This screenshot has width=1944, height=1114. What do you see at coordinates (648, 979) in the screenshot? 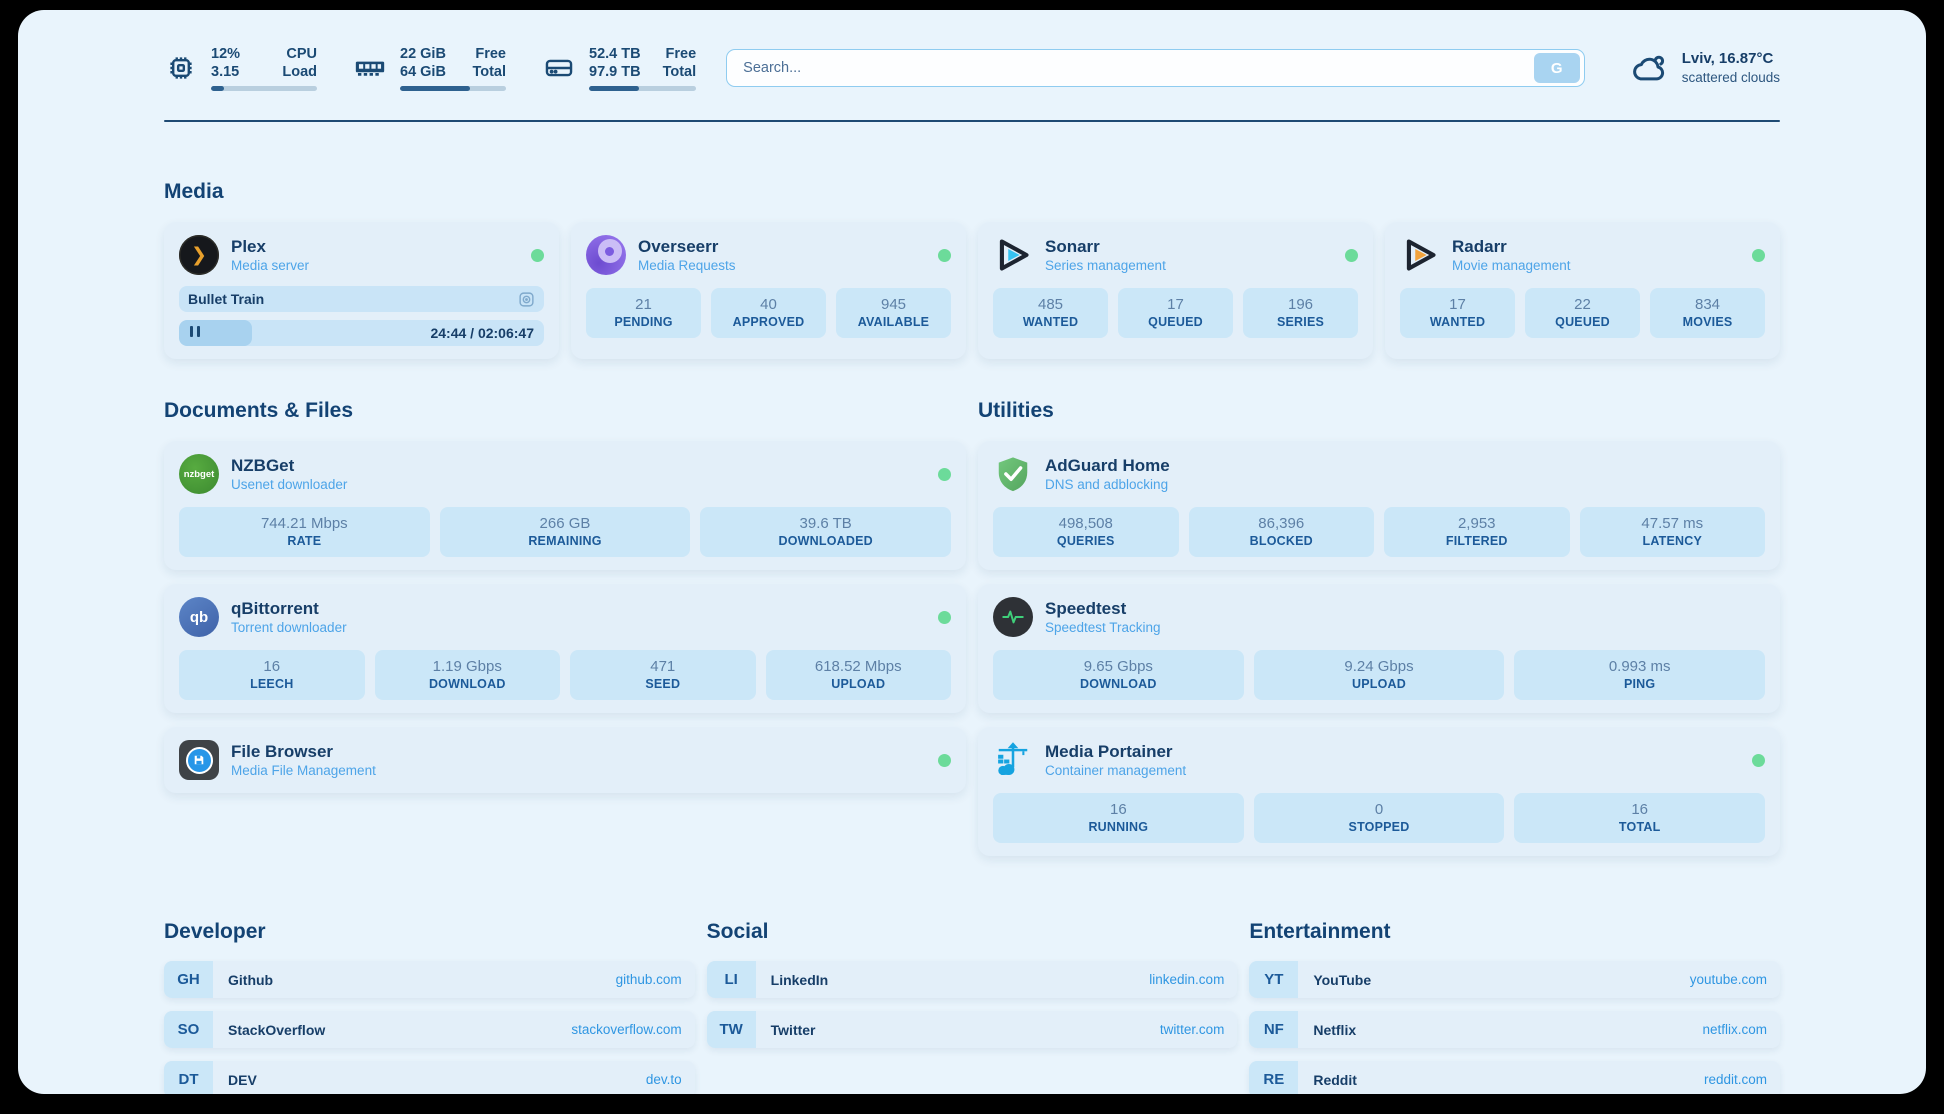
I see `bookmark-url: github.com` at bounding box center [648, 979].